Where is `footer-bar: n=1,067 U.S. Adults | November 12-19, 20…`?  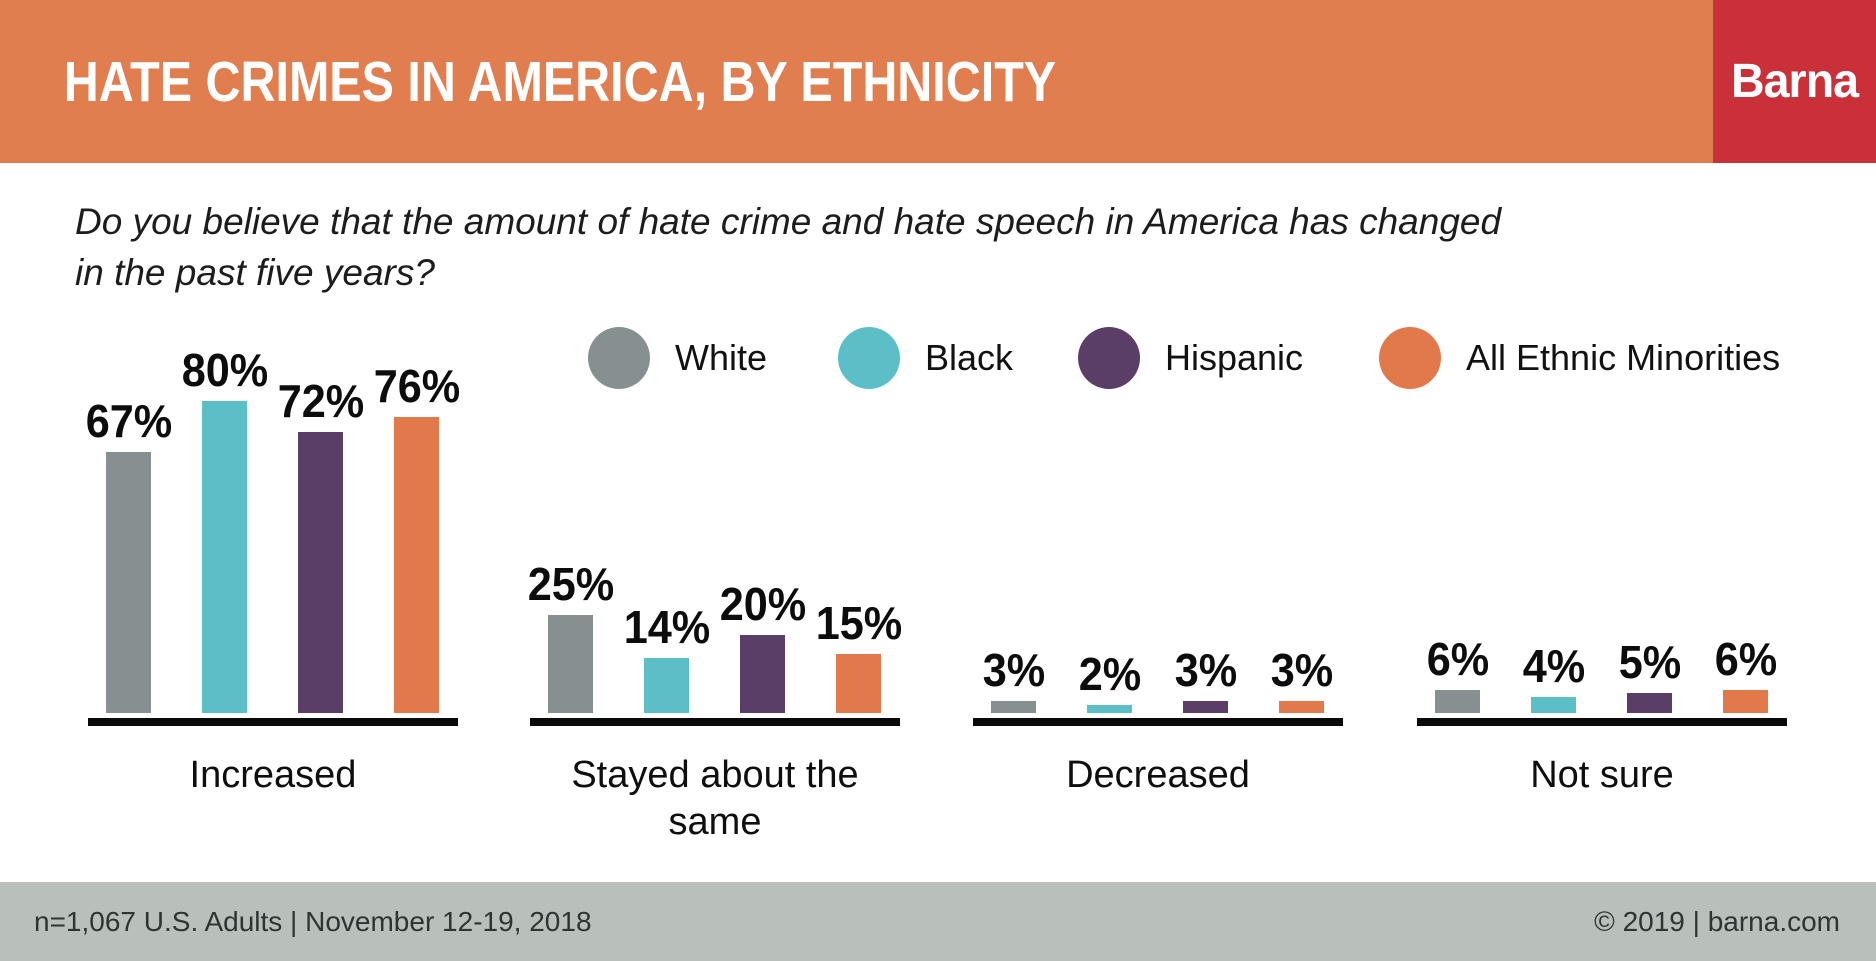 footer-bar: n=1,067 U.S. Adults | November 12-19, 20… is located at coordinates (938, 921).